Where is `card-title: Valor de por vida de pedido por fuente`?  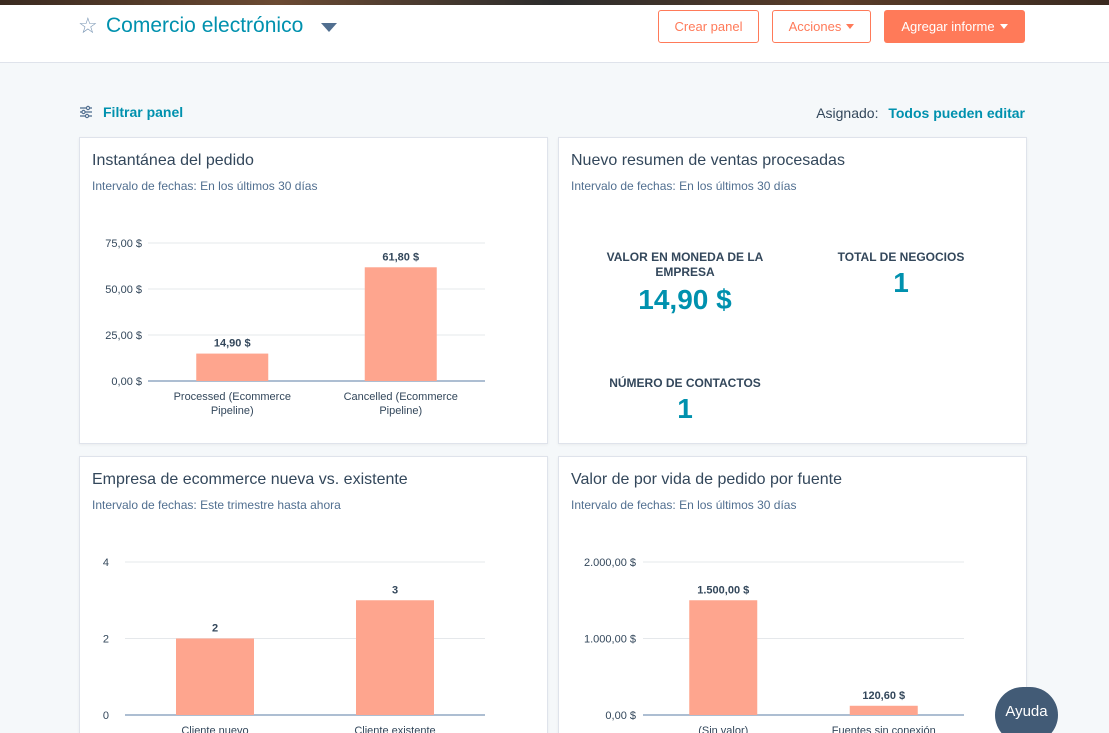 card-title: Valor de por vida de pedido por fuente is located at coordinates (707, 479).